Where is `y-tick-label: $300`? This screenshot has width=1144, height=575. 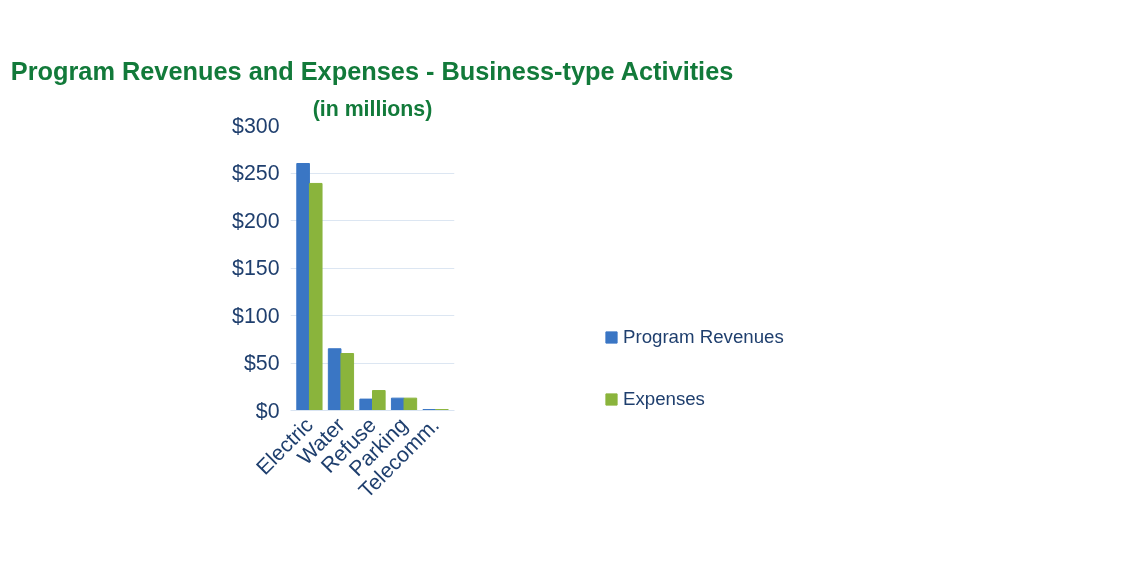 y-tick-label: $300 is located at coordinates (256, 125).